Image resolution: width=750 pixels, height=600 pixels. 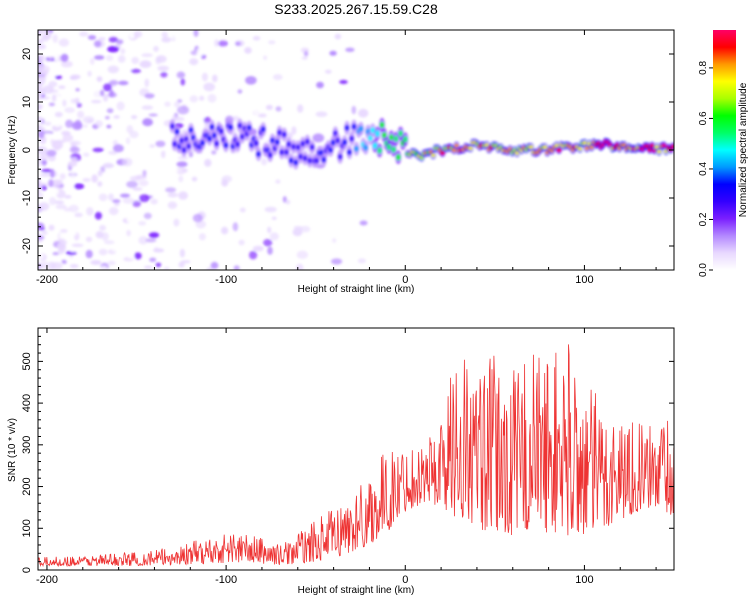 What do you see at coordinates (27, 54) in the screenshot?
I see `y-tick-label: 20` at bounding box center [27, 54].